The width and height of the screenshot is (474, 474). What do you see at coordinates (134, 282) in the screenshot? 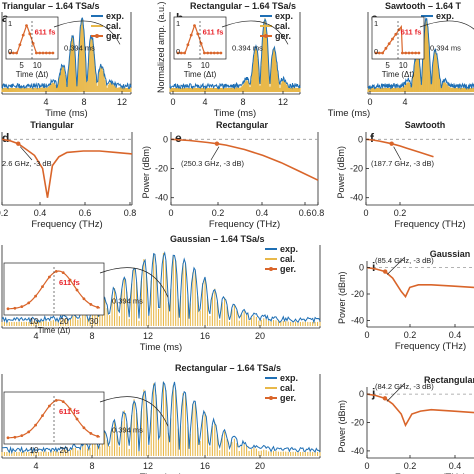
I see `annotation-arrow-g` at bounding box center [134, 282].